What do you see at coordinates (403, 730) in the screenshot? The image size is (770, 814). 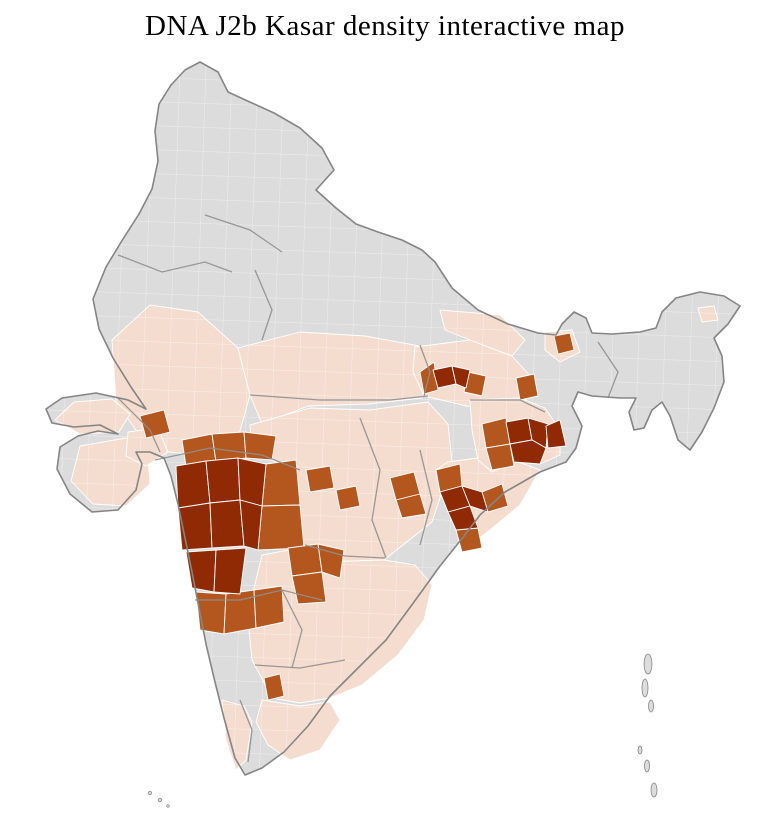 I see `islands-layer` at bounding box center [403, 730].